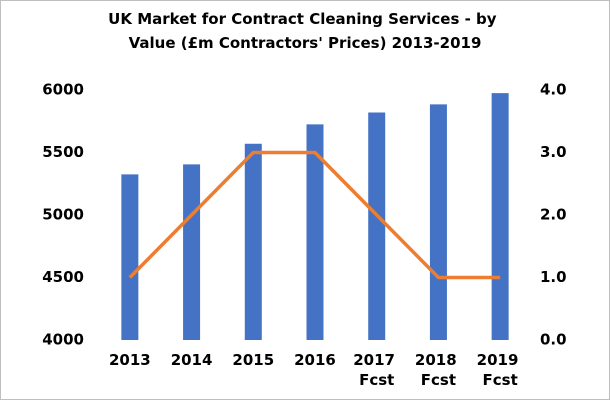 The image size is (610, 400). I want to click on x-tick-label: 2018 Fcst, so click(438, 370).